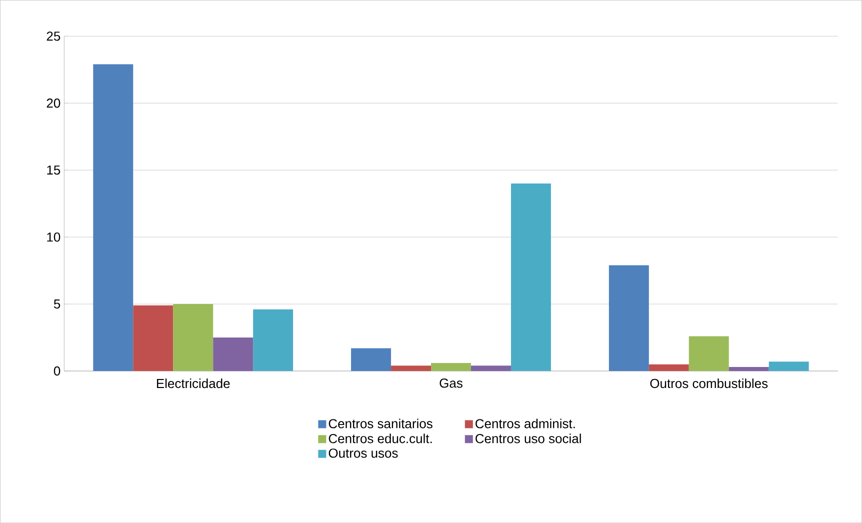 The image size is (862, 523). I want to click on legend-label: Centros uso social, so click(528, 439).